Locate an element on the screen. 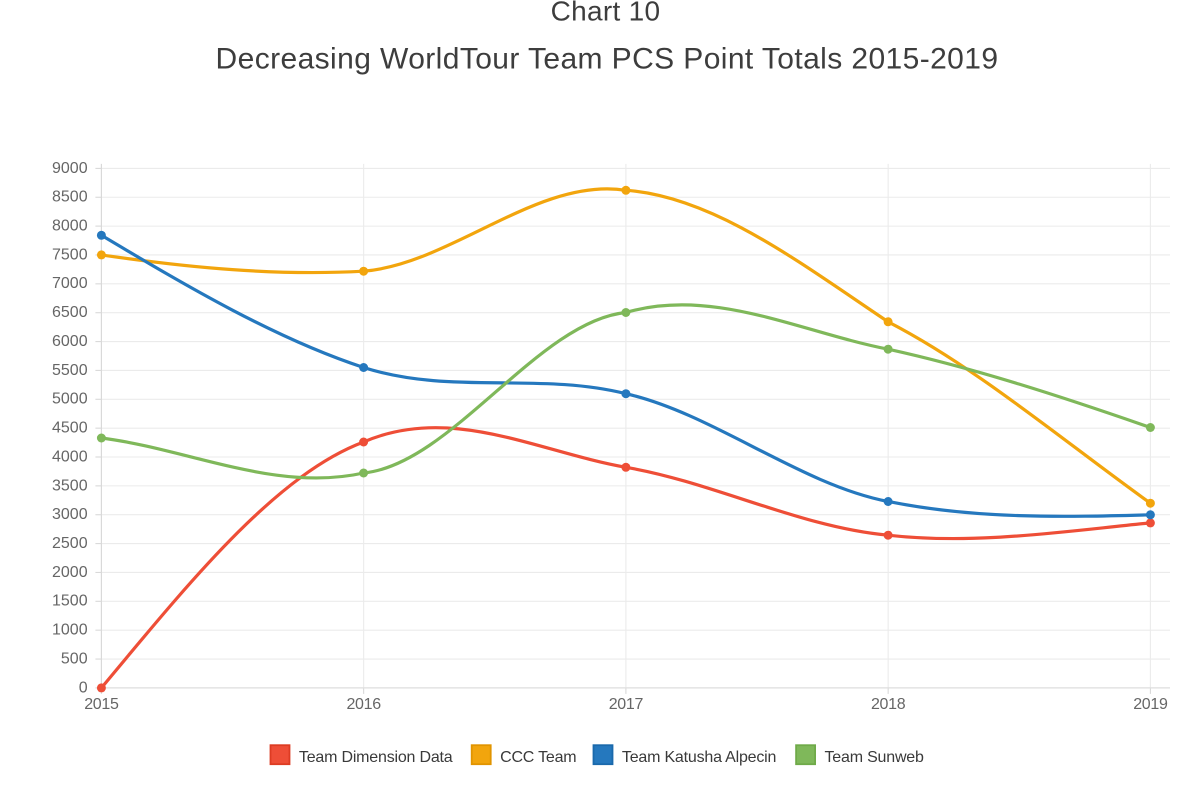  svg-text: 2017 is located at coordinates (626, 704).